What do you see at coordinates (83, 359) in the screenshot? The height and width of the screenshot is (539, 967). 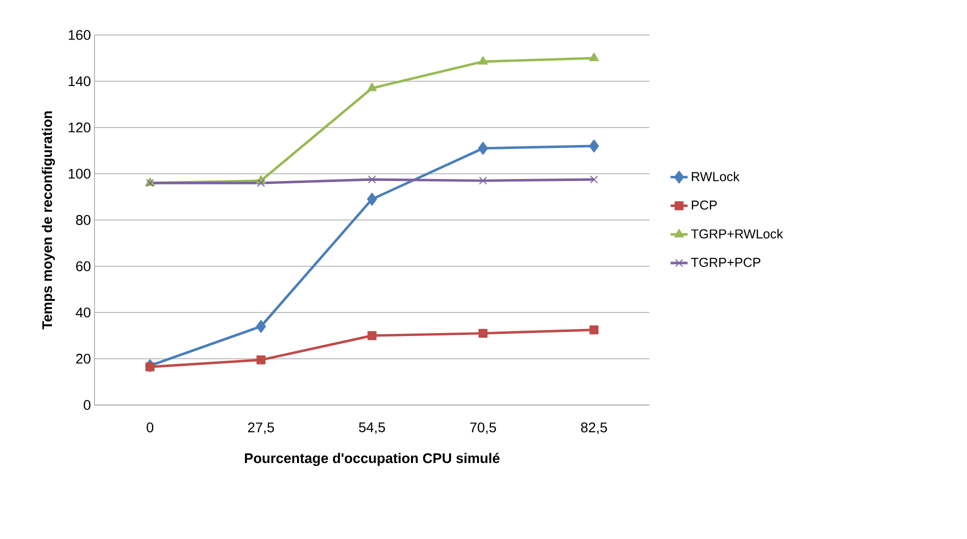 I see `y-tick-label: 20` at bounding box center [83, 359].